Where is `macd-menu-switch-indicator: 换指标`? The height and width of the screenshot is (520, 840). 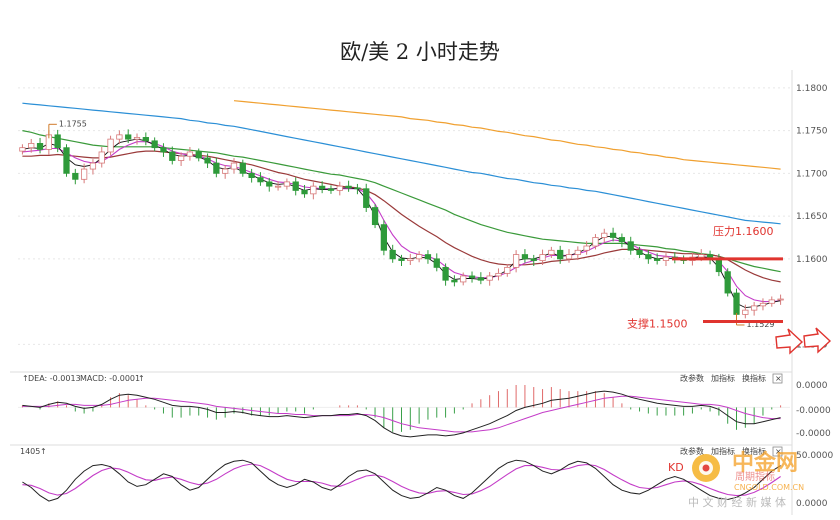 macd-menu-switch-indicator: 换指标 is located at coordinates (754, 378).